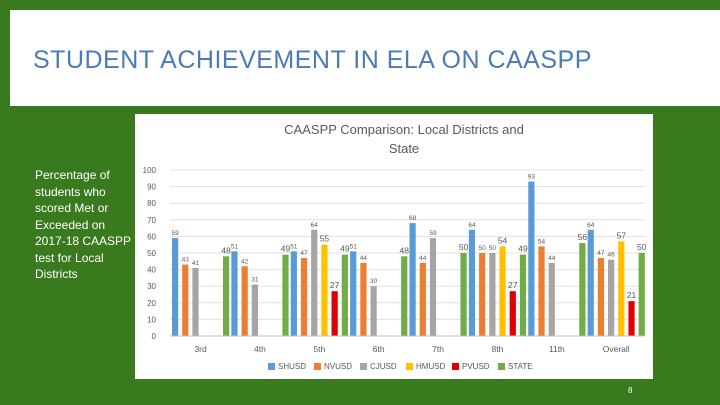  I want to click on x-tick-label: Overall, so click(616, 349).